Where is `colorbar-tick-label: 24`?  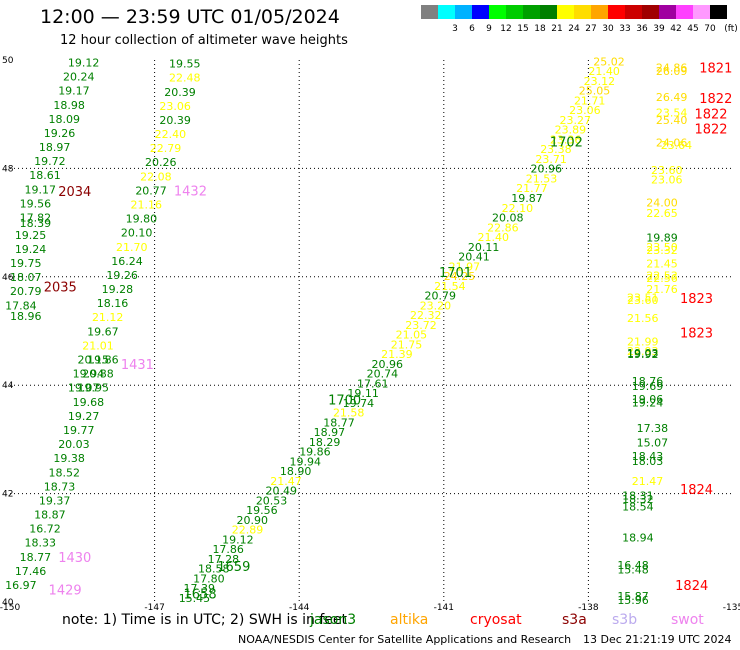 colorbar-tick-label: 24 is located at coordinates (574, 29).